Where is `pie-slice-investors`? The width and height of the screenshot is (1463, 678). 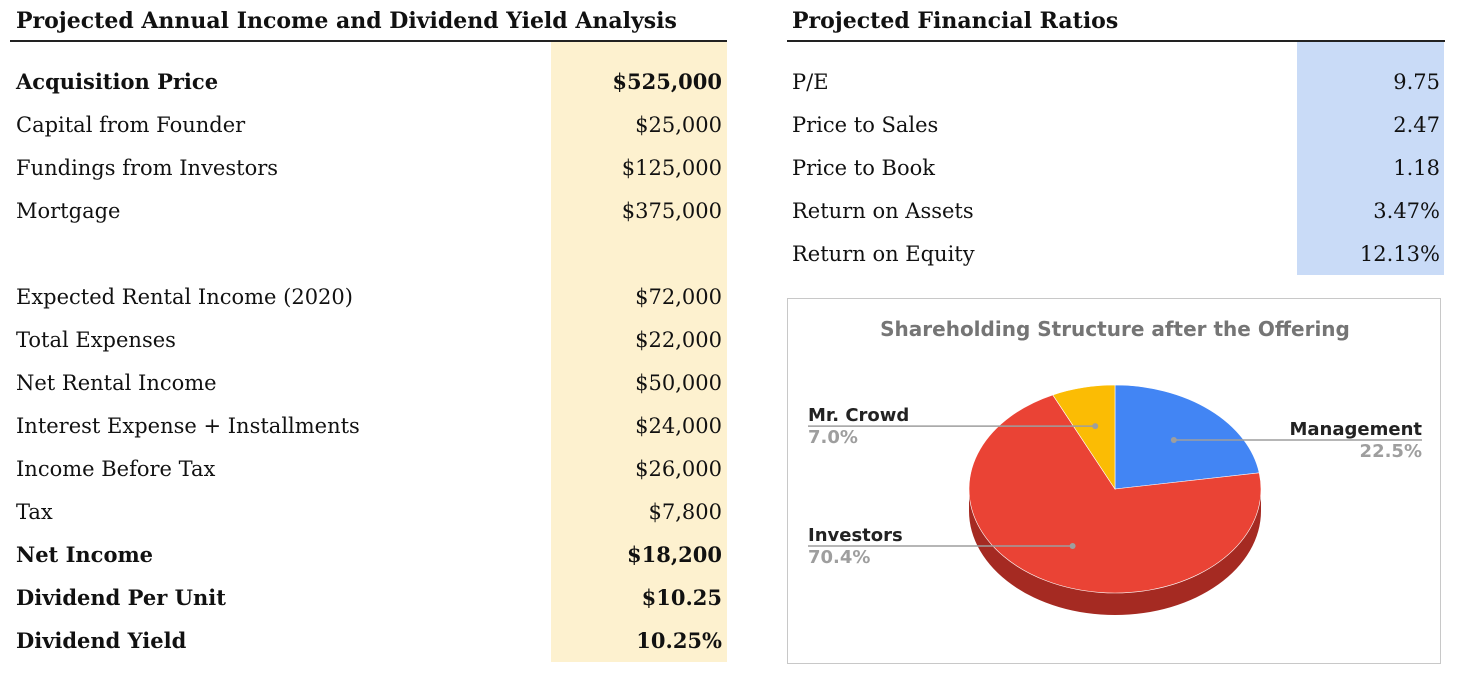
pie-slice-investors is located at coordinates (1115, 494).